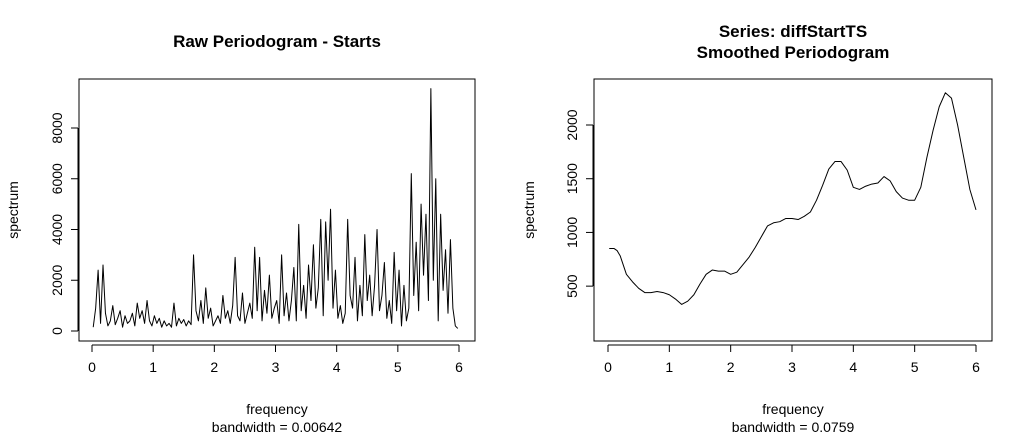 Image resolution: width=1032 pixels, height=439 pixels. What do you see at coordinates (13, 210) in the screenshot?
I see `left-ylabel: spectrum` at bounding box center [13, 210].